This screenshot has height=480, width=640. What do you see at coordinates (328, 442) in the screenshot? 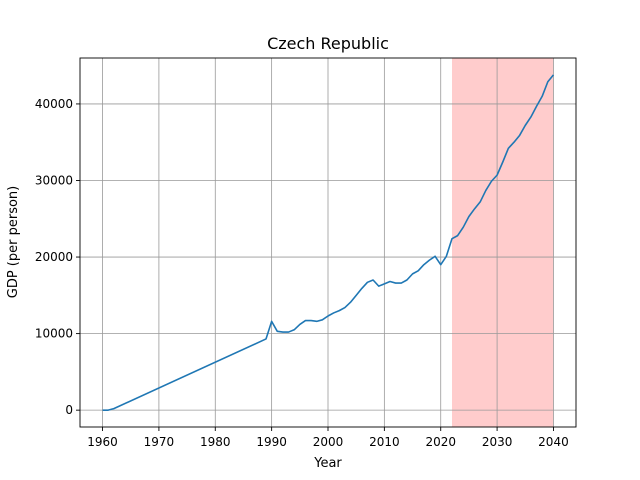
I see `x-tick-label: 2000` at bounding box center [328, 442].